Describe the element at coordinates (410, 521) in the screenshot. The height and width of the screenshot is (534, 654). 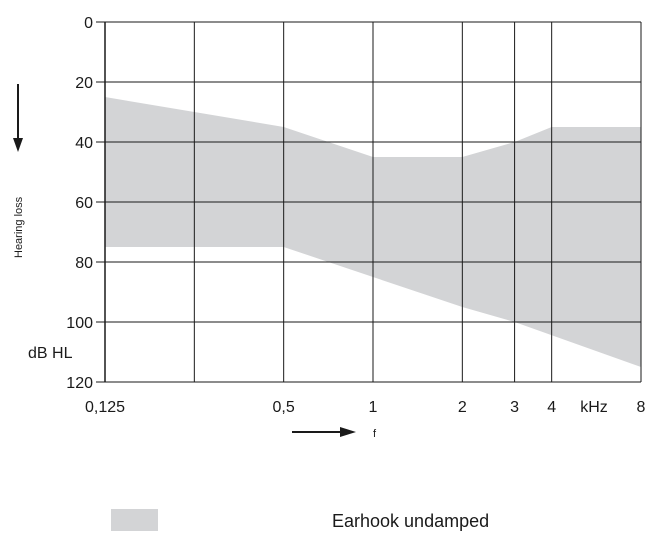
I see `legend-label: Earhook undamped` at that location.